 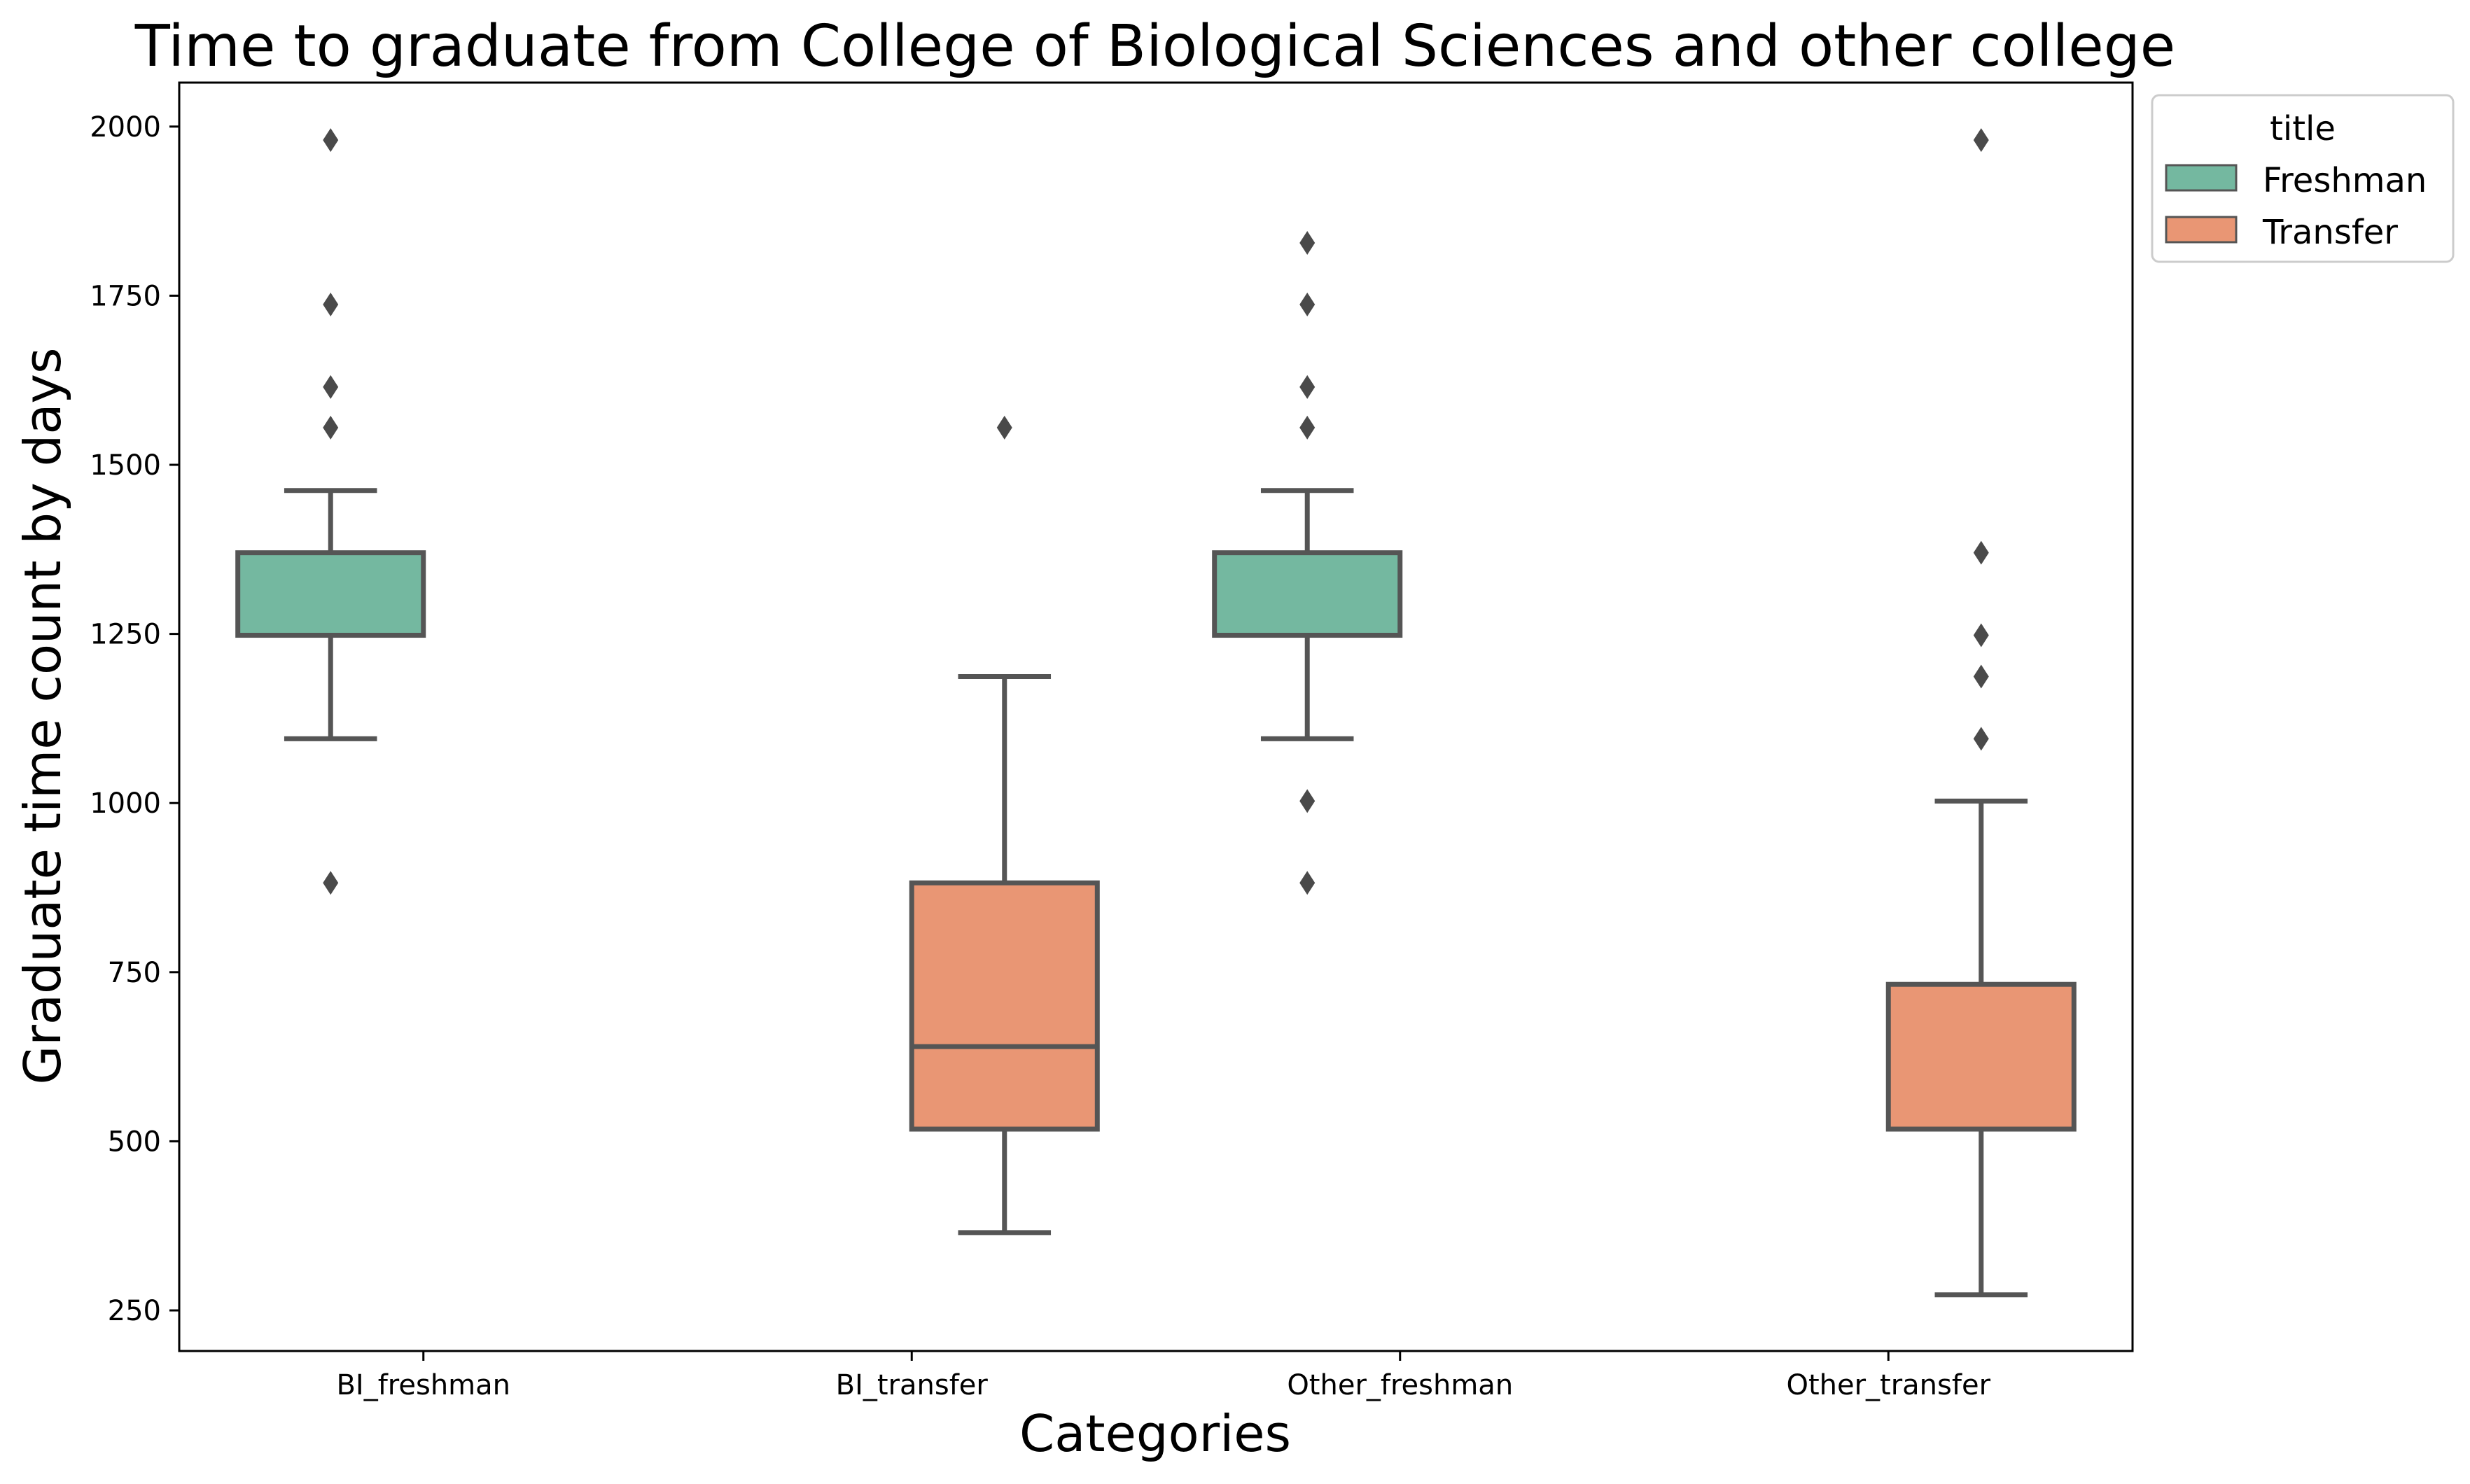 What do you see at coordinates (2330, 232) in the screenshot?
I see `legend-label-transfer: Transfer` at bounding box center [2330, 232].